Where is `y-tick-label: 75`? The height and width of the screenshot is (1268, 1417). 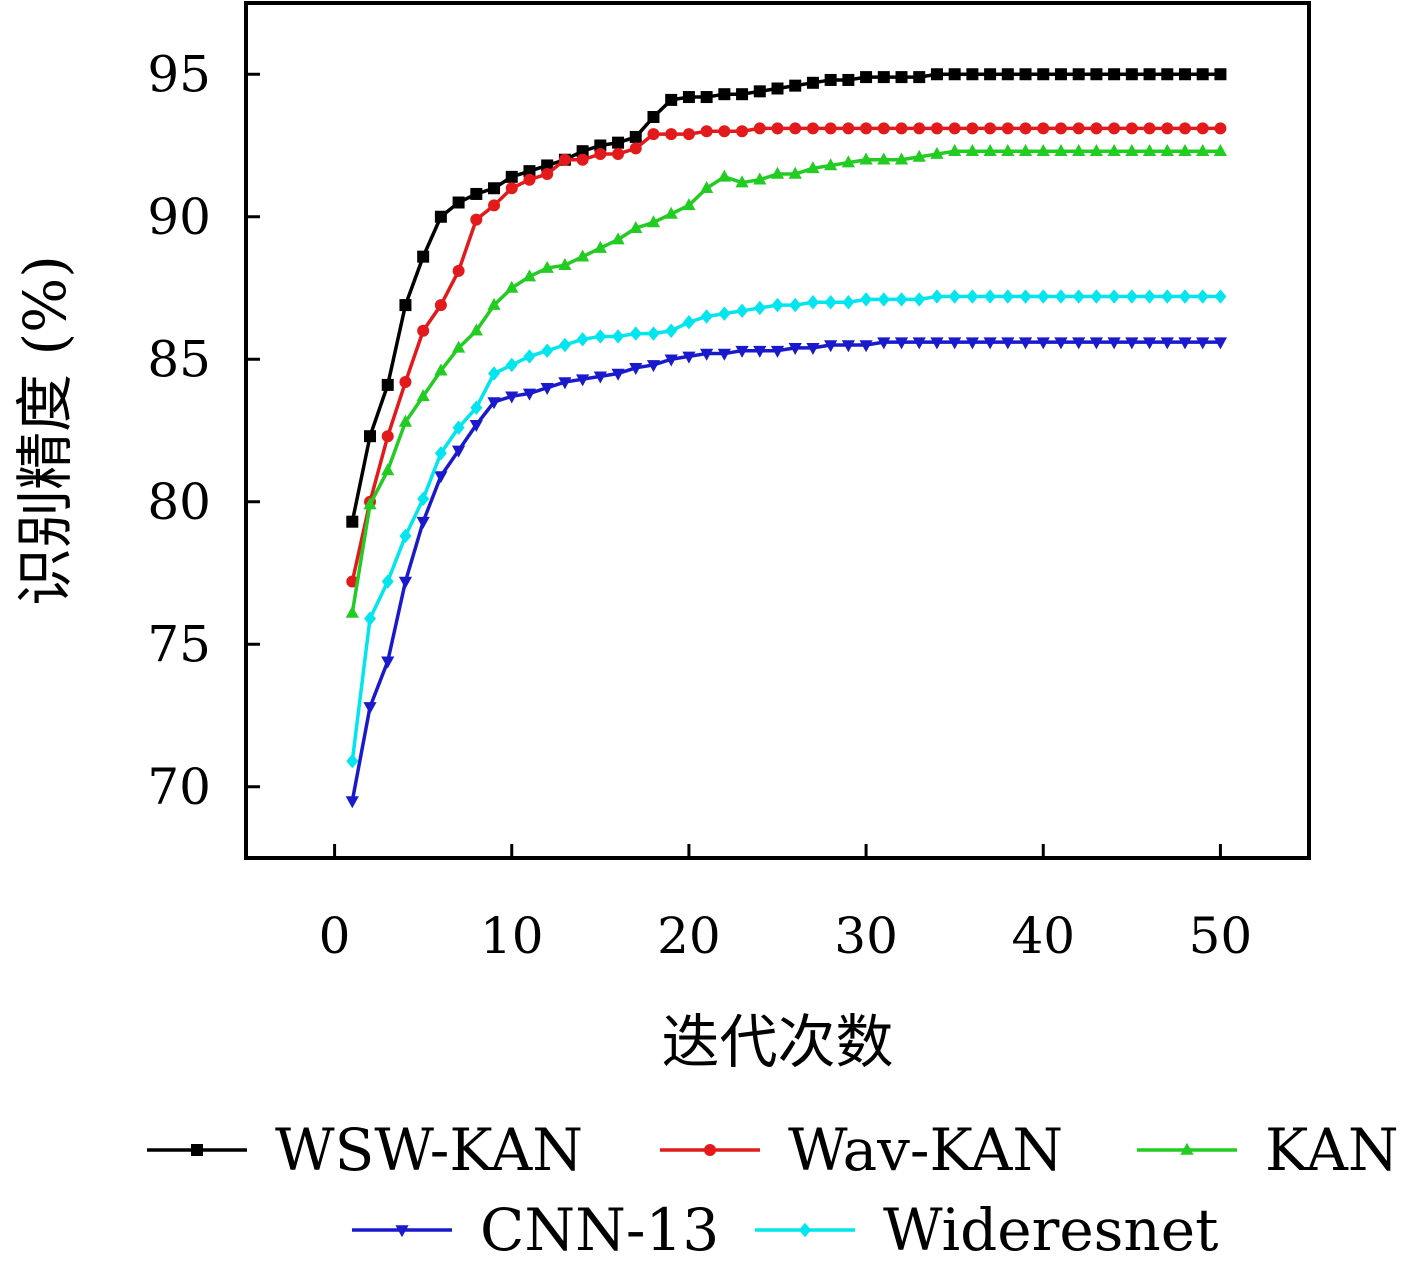
y-tick-label: 75 is located at coordinates (179, 644).